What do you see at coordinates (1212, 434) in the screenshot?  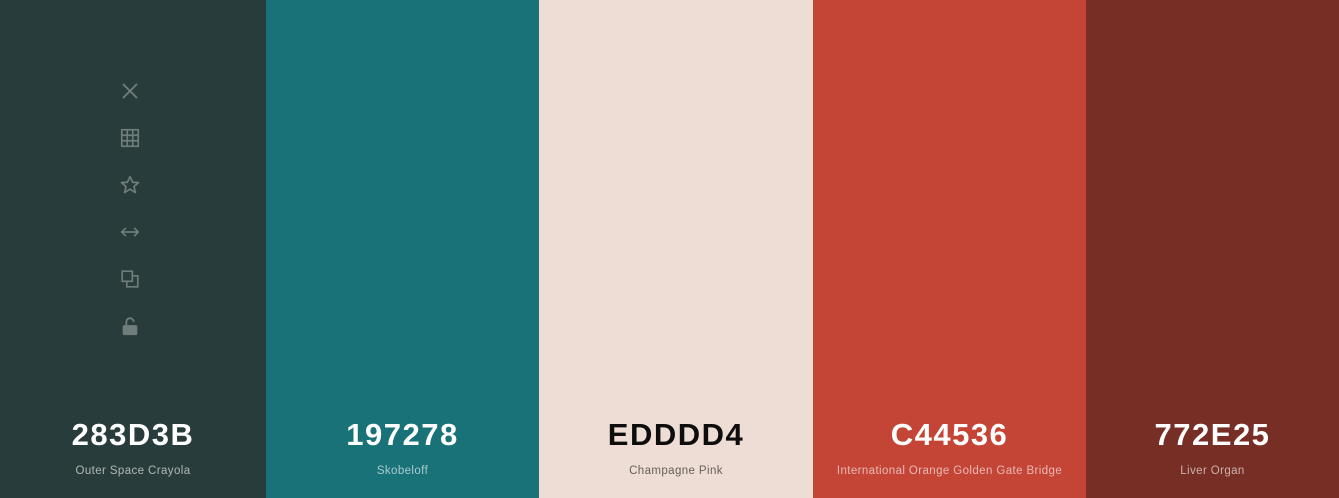 I see `hex-code: 772E25` at bounding box center [1212, 434].